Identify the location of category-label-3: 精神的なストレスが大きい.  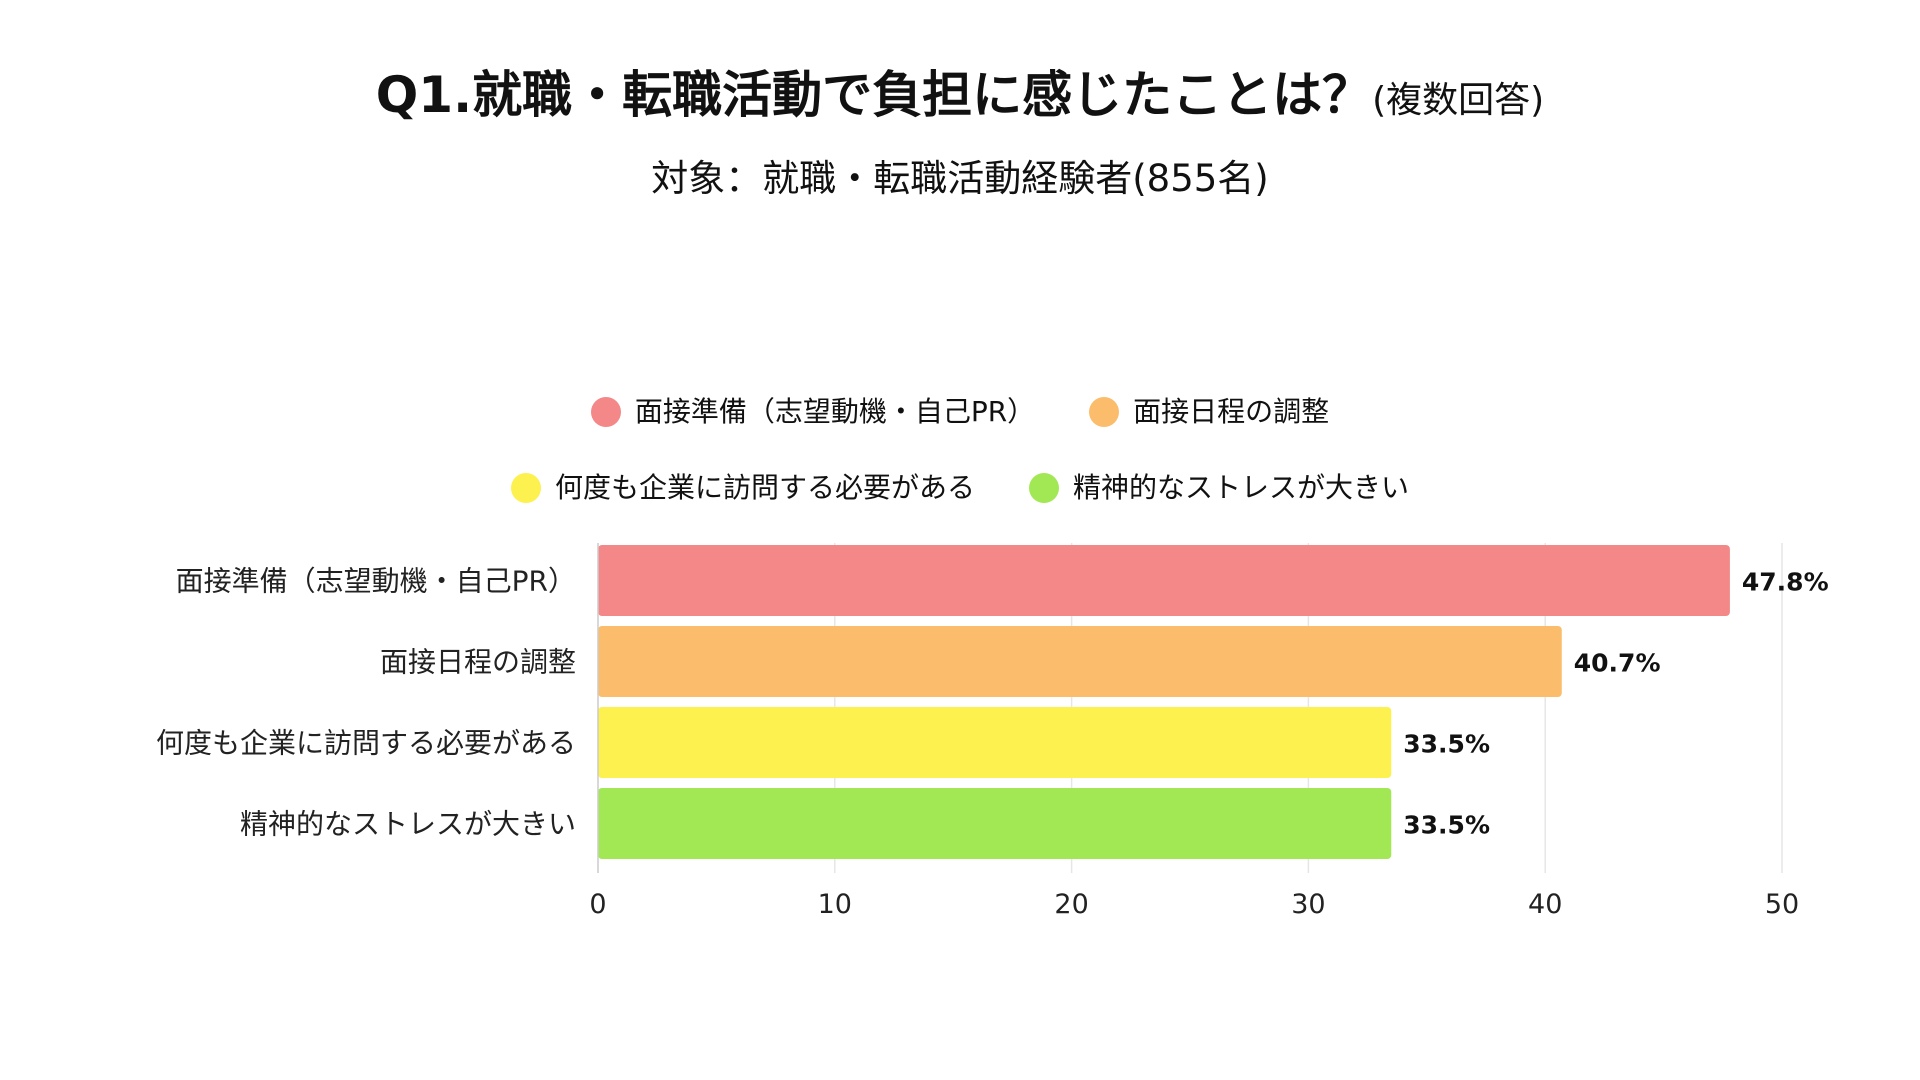
(408, 824).